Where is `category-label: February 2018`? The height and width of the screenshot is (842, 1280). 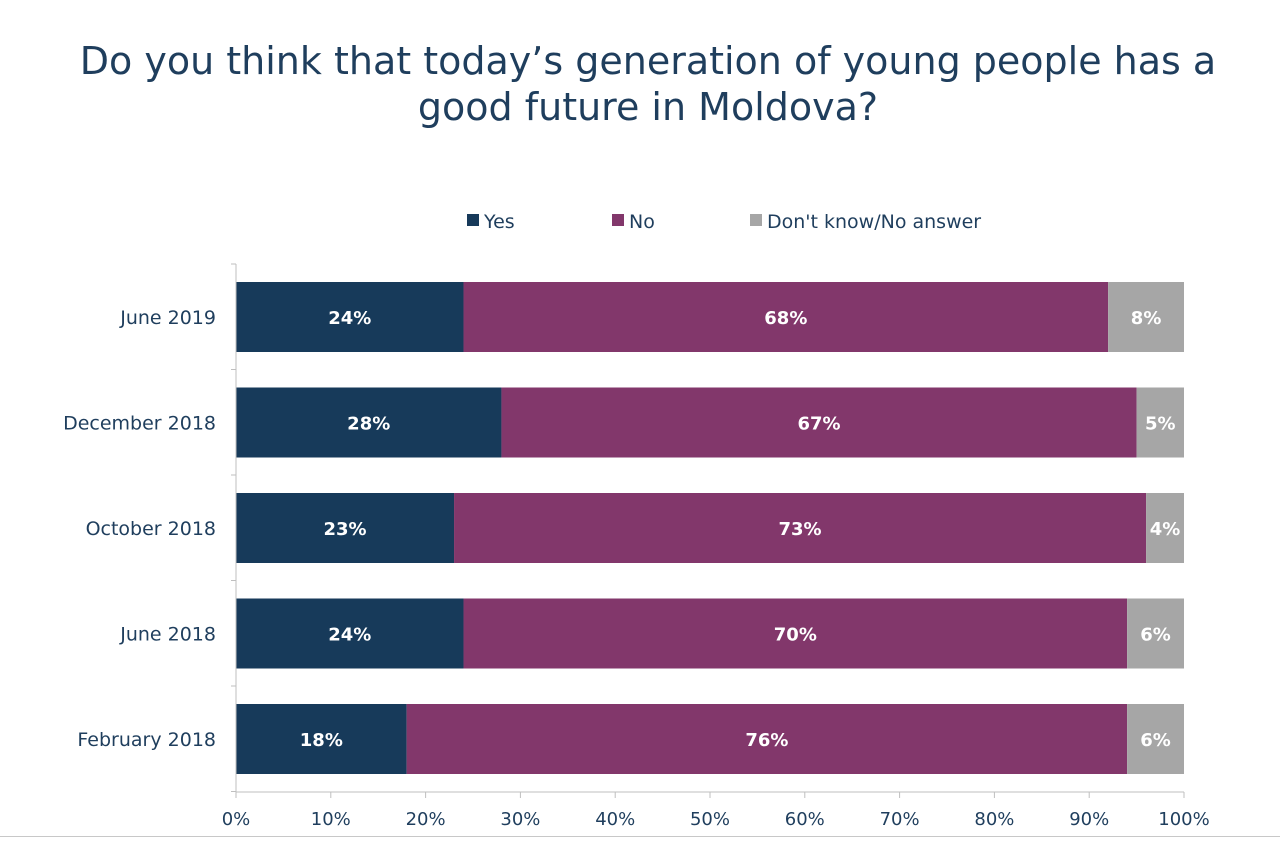
category-label: February 2018 is located at coordinates (146, 740).